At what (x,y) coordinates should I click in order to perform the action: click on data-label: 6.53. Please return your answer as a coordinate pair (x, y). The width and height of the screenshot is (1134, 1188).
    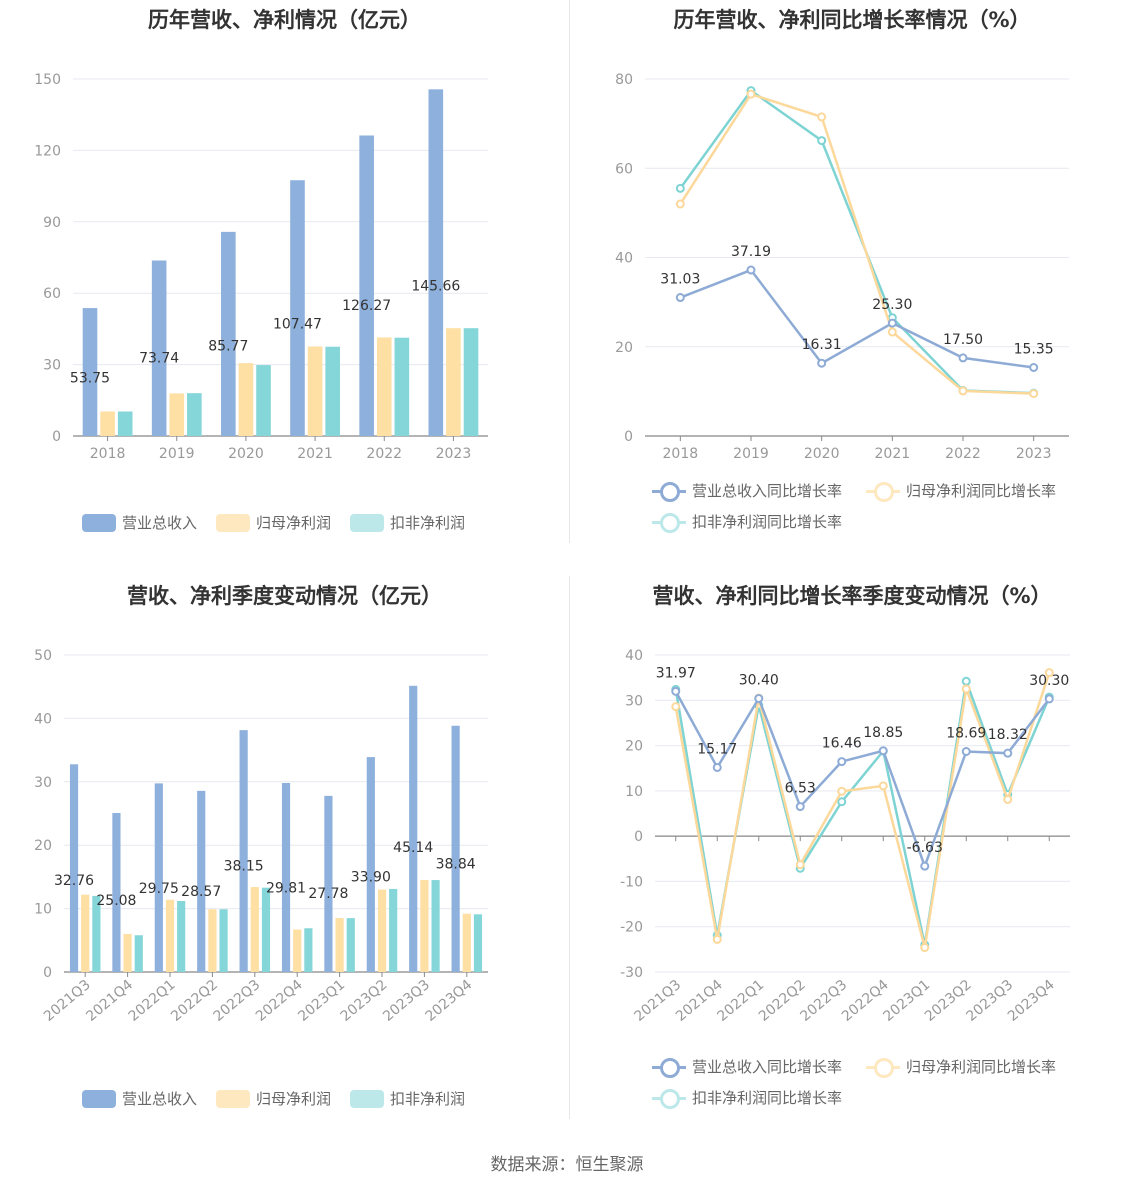
    Looking at the image, I should click on (800, 789).